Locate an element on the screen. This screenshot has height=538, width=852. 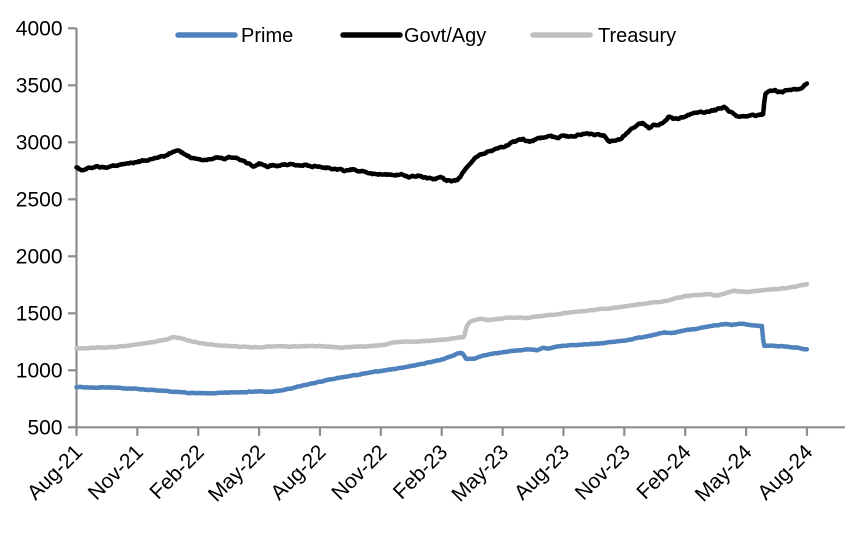
x-tick-label: May-22 is located at coordinates (237, 474).